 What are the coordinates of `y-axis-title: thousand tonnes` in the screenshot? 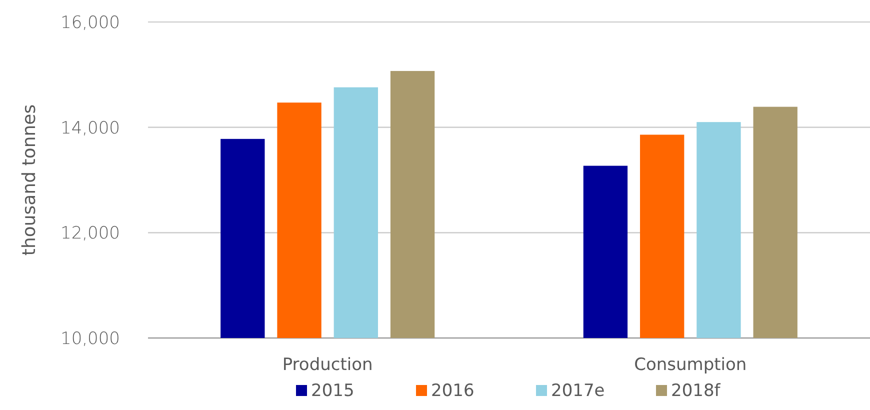 It's located at (29, 180).